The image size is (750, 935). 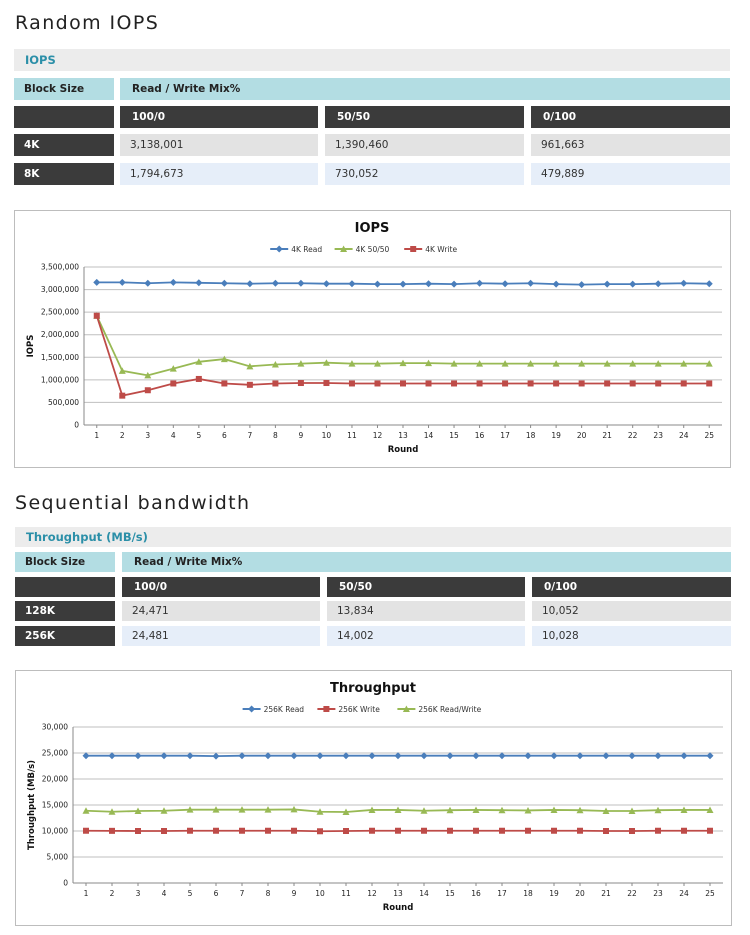 I want to click on x-tick-label: 24, so click(x=684, y=435).